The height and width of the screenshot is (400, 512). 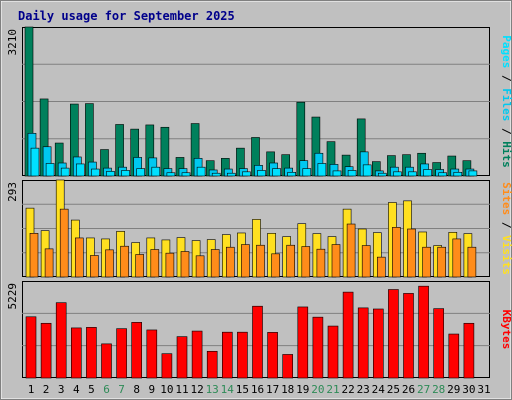 I want to click on x-tick-label-16: 16, so click(x=257, y=389).